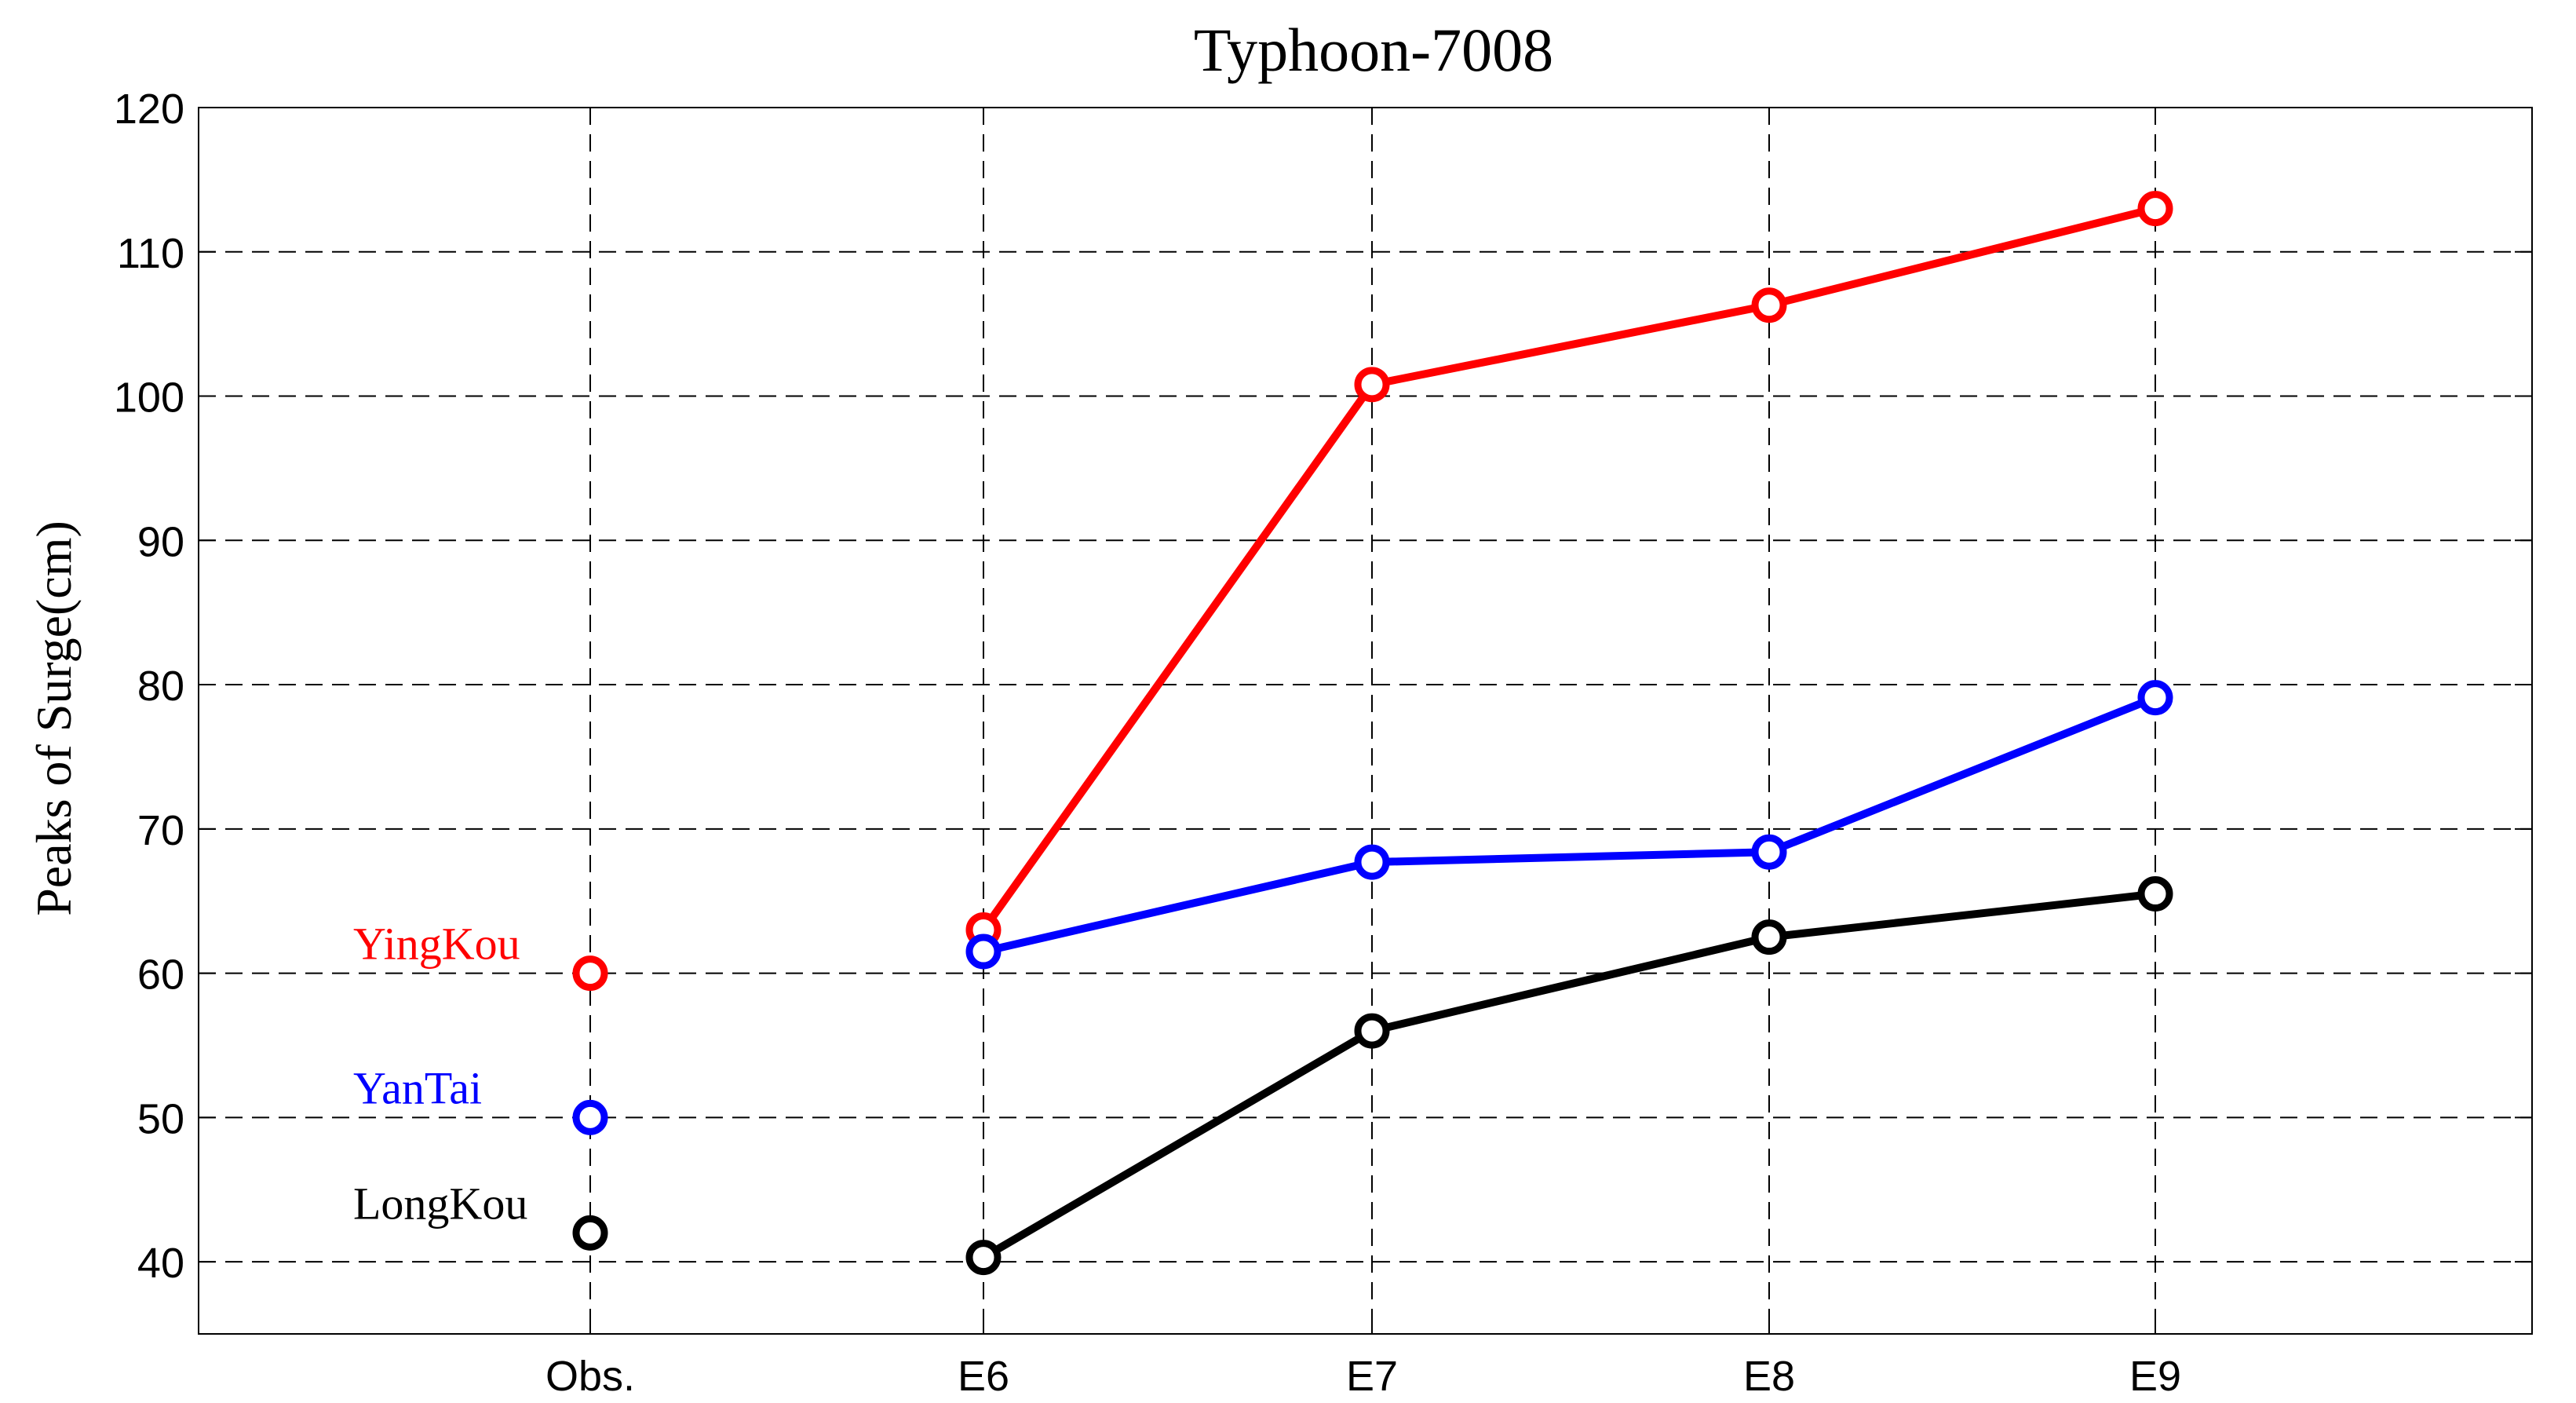 Image resolution: width=2576 pixels, height=1403 pixels. What do you see at coordinates (590, 1376) in the screenshot?
I see `x-tick-label: Obs.` at bounding box center [590, 1376].